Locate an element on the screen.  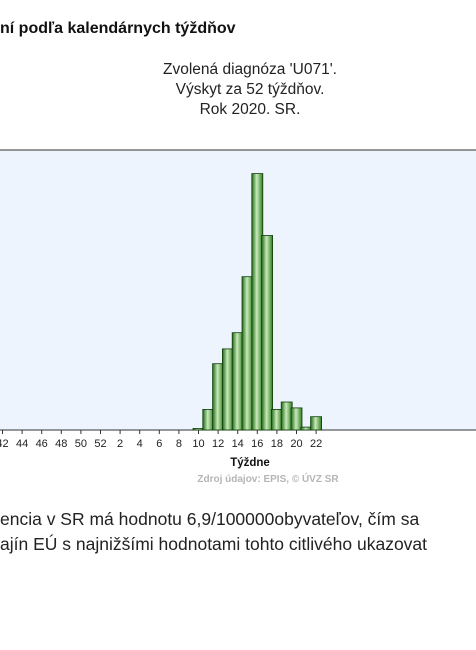
x-tick-label-8: 8 is located at coordinates (179, 444).